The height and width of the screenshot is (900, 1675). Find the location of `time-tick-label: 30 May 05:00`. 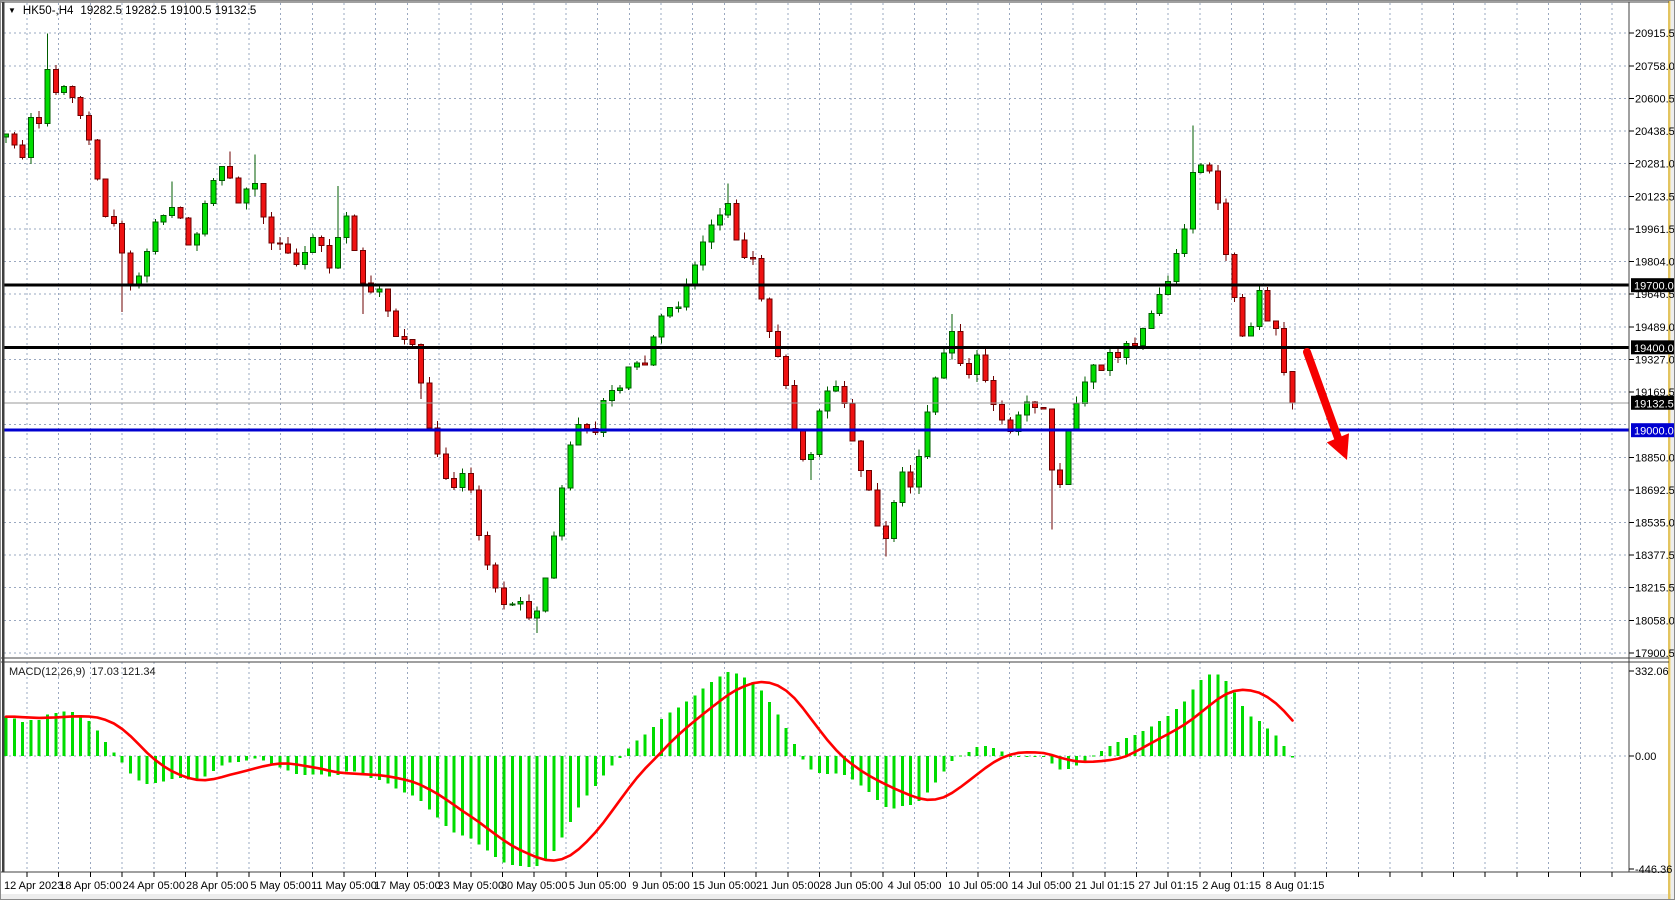

time-tick-label: 30 May 05:00 is located at coordinates (534, 886).